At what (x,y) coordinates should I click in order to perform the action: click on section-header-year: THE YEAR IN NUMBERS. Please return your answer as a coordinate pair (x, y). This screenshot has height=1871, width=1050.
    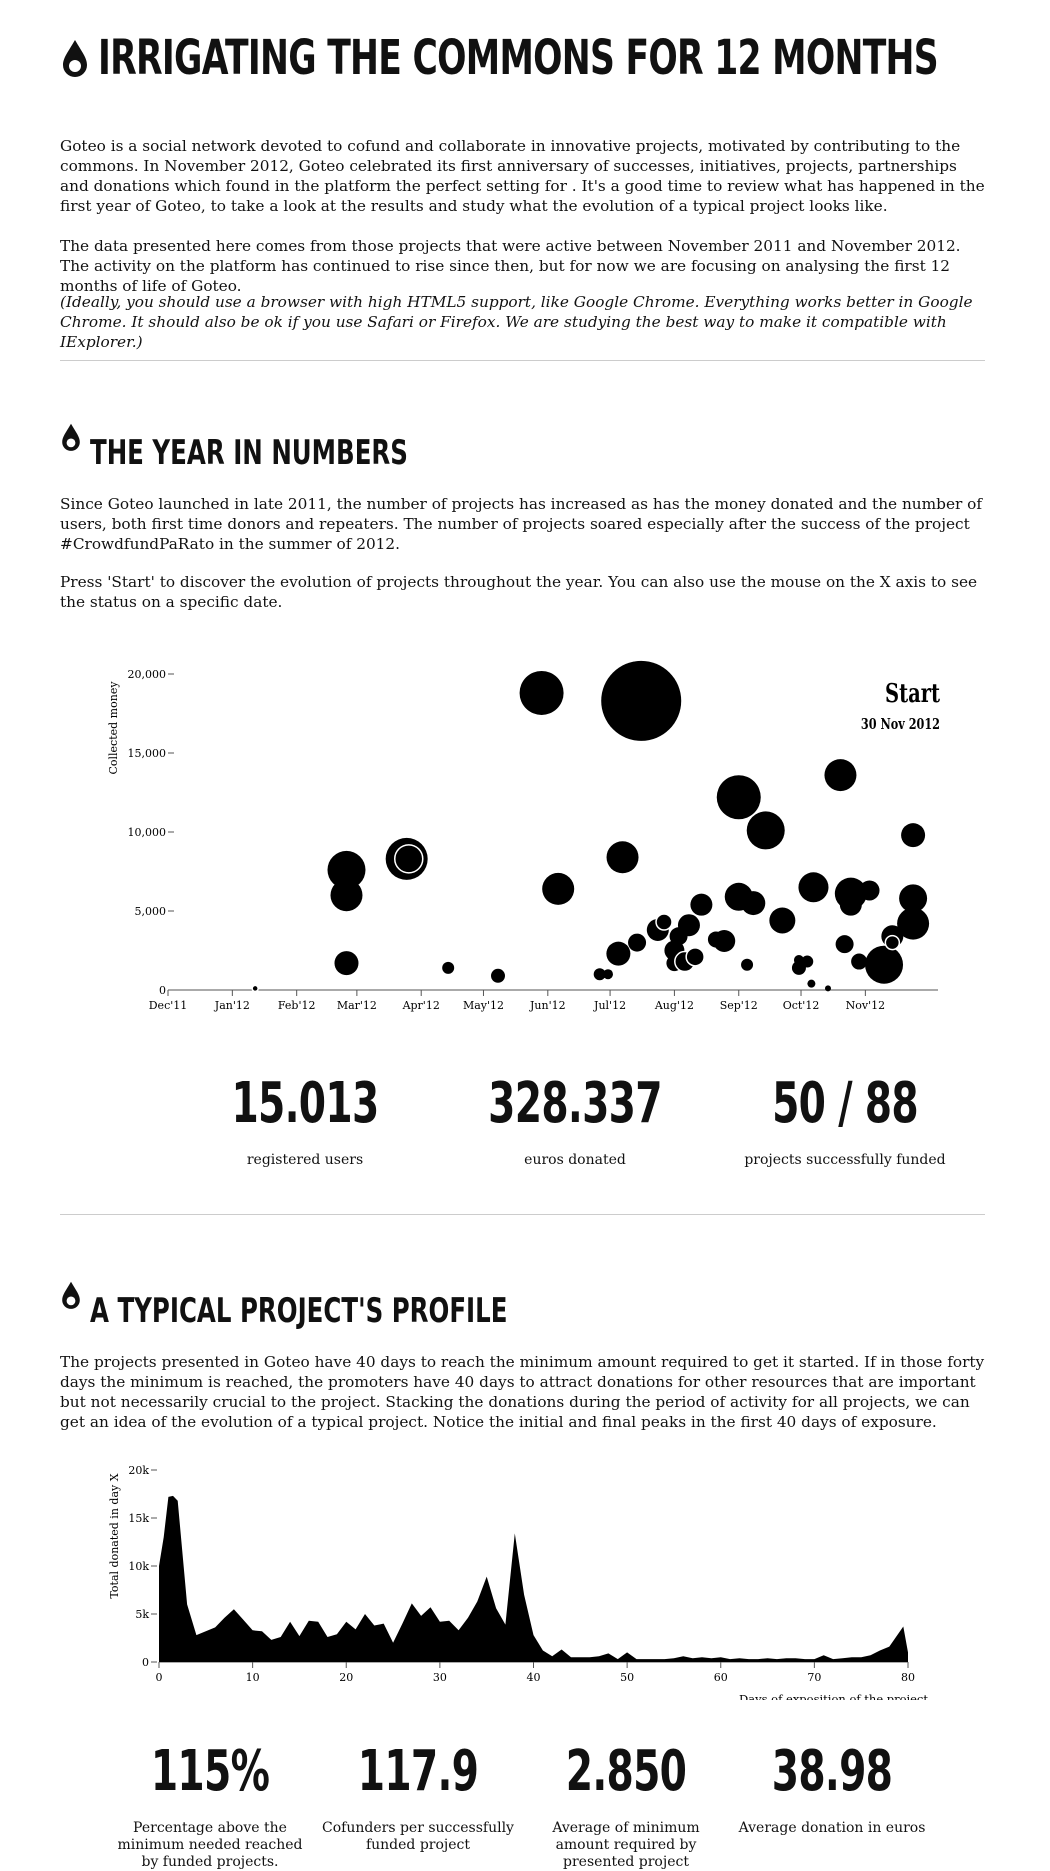
    Looking at the image, I should click on (296, 446).